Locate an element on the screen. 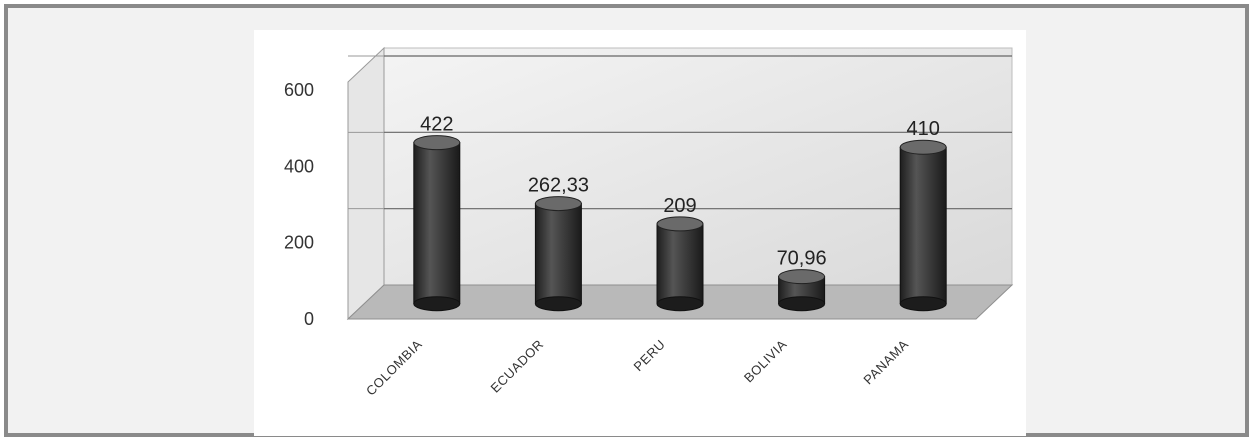 The width and height of the screenshot is (1257, 441). data-label: 410 is located at coordinates (923, 129).